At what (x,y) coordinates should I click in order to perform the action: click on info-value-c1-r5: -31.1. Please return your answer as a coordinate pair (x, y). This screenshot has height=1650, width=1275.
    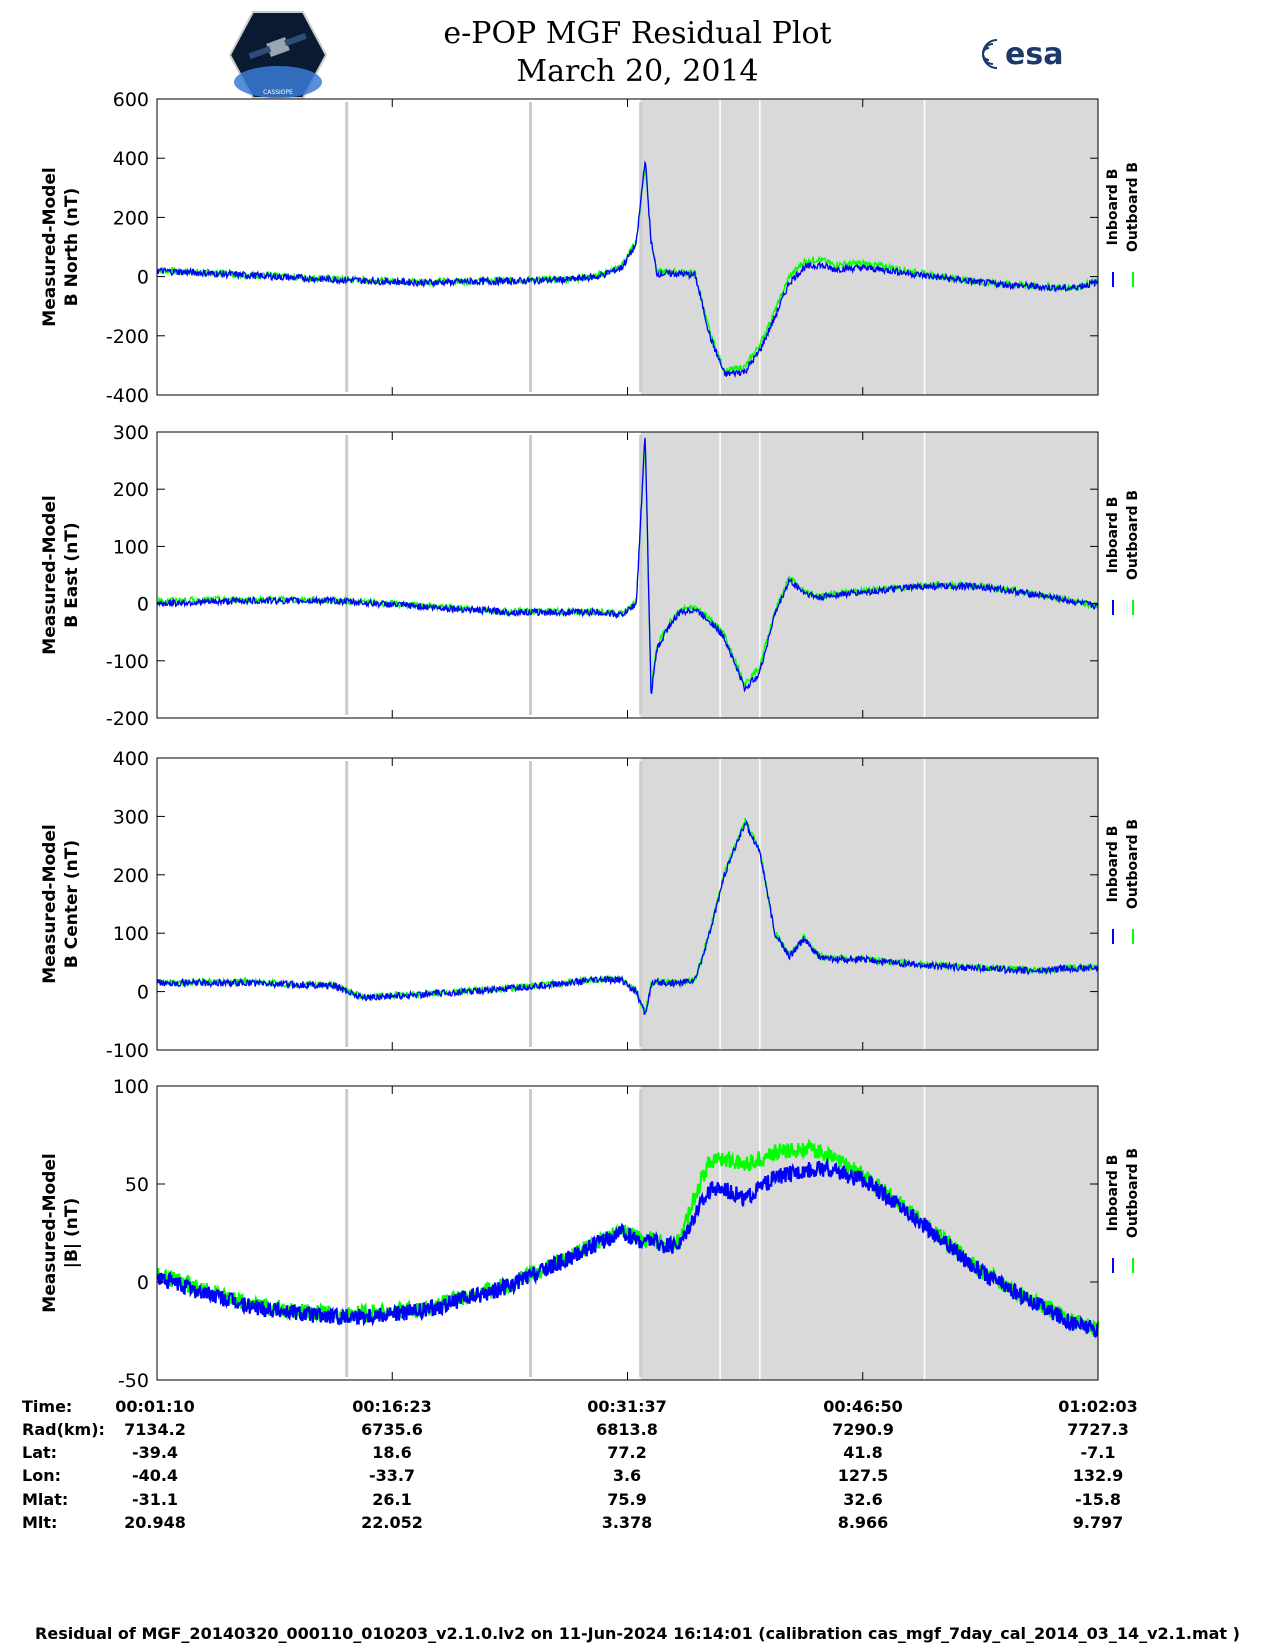
    Looking at the image, I should click on (155, 1499).